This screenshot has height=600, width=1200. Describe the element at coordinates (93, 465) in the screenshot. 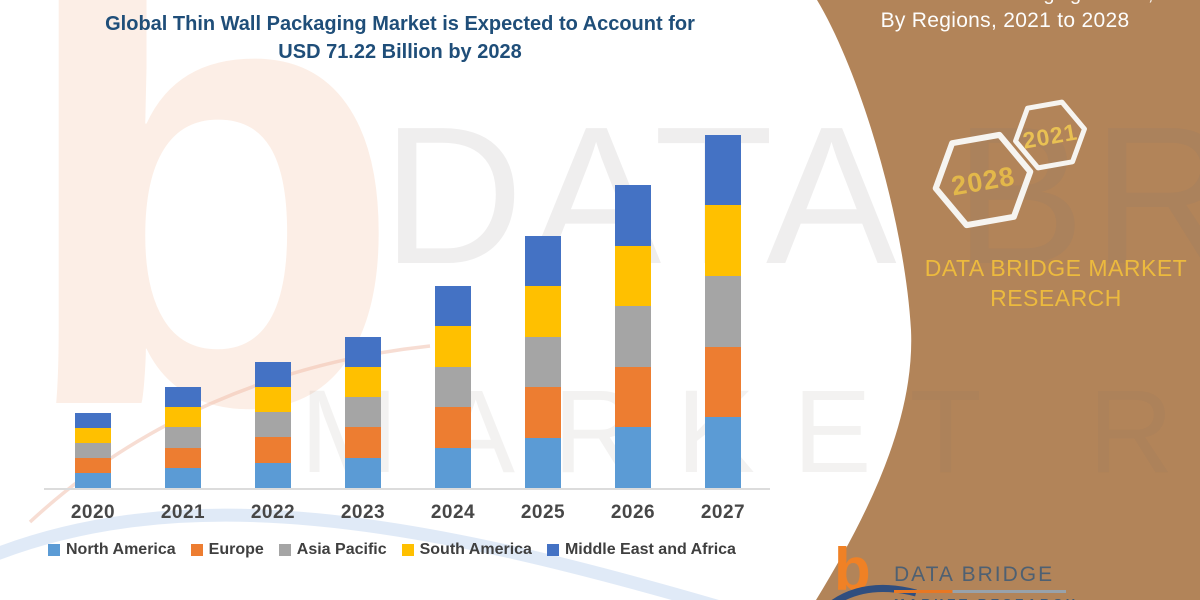

I see `bar-segment-europe-2020` at that location.